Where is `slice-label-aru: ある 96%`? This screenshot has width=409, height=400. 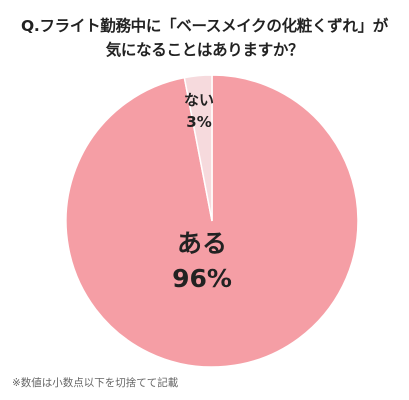
slice-label-aru: ある 96% is located at coordinates (202, 261).